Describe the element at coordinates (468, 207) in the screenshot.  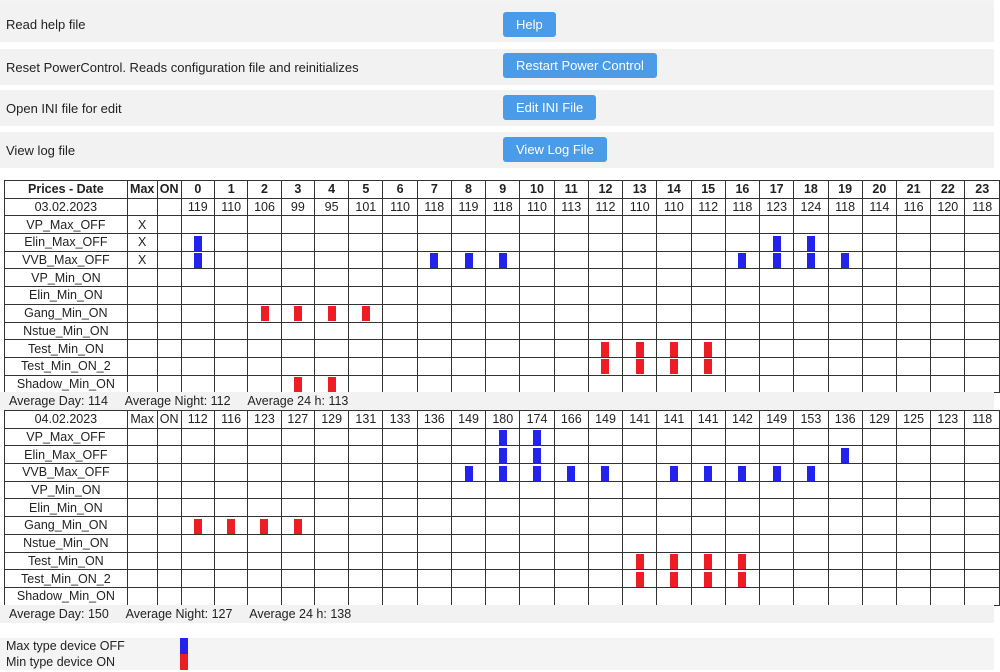
I see `price-cell: 119` at that location.